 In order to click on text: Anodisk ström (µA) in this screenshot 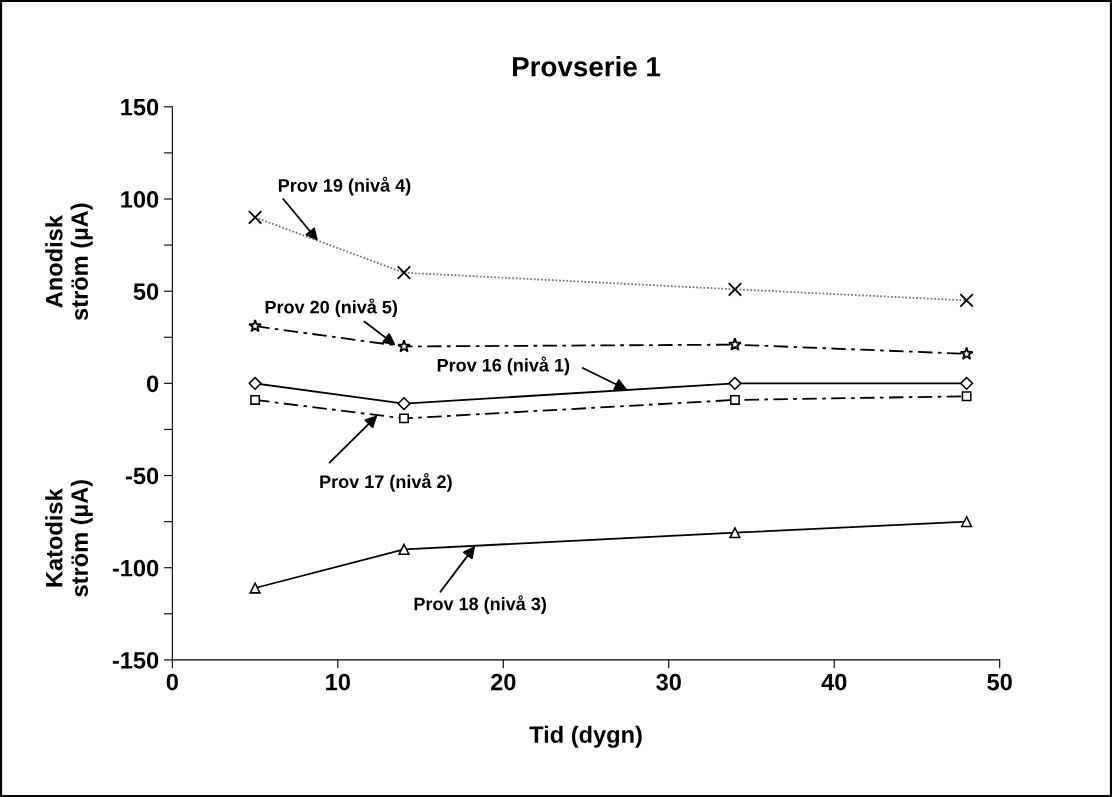, I will do `click(69, 262)`.